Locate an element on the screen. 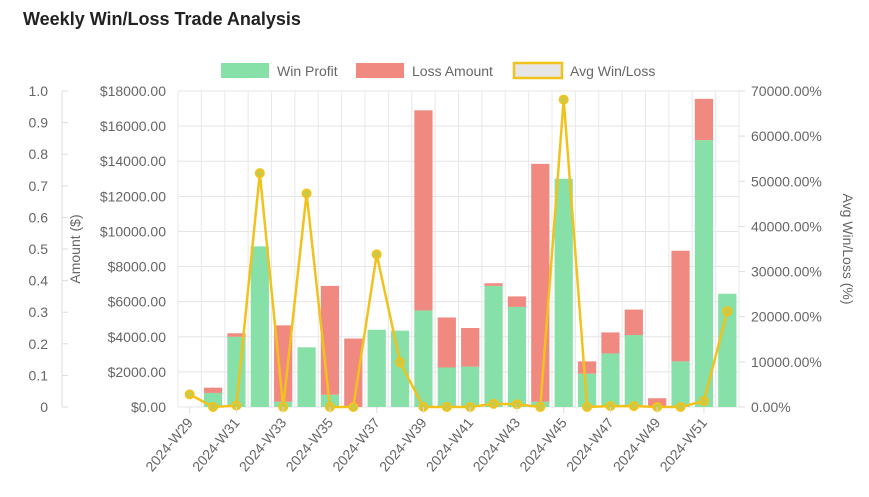 The image size is (869, 497). y3-tick-label: 0.7 is located at coordinates (39, 186).